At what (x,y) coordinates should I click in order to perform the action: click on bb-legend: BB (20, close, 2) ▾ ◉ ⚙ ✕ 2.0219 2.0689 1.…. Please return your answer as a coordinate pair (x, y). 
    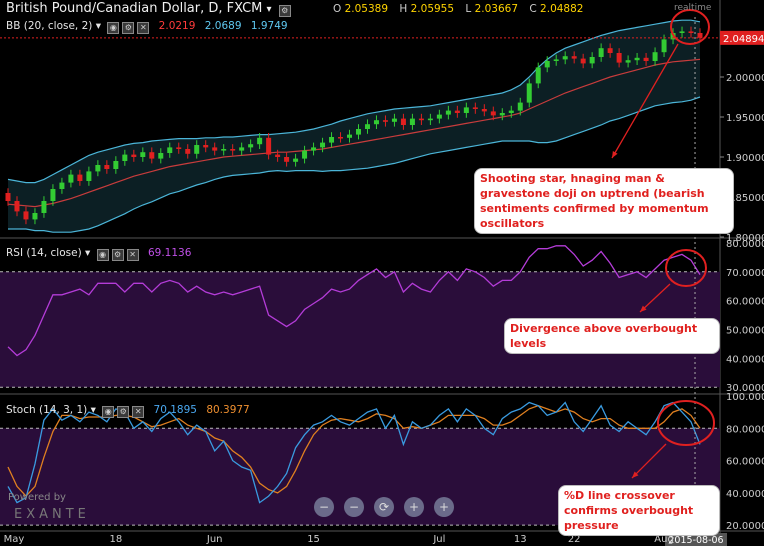
    Looking at the image, I should click on (147, 27).